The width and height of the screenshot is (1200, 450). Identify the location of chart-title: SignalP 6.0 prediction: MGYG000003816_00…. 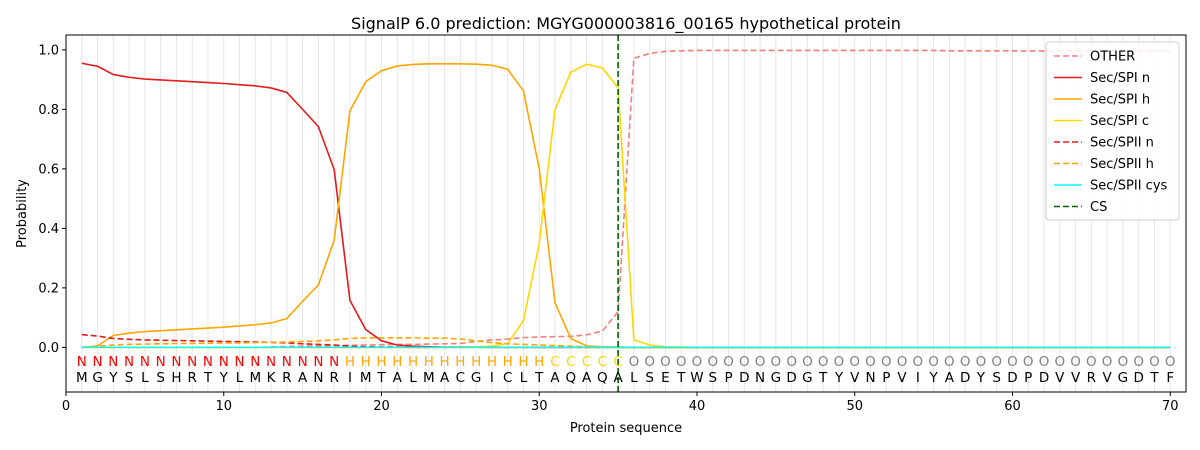
(626, 24).